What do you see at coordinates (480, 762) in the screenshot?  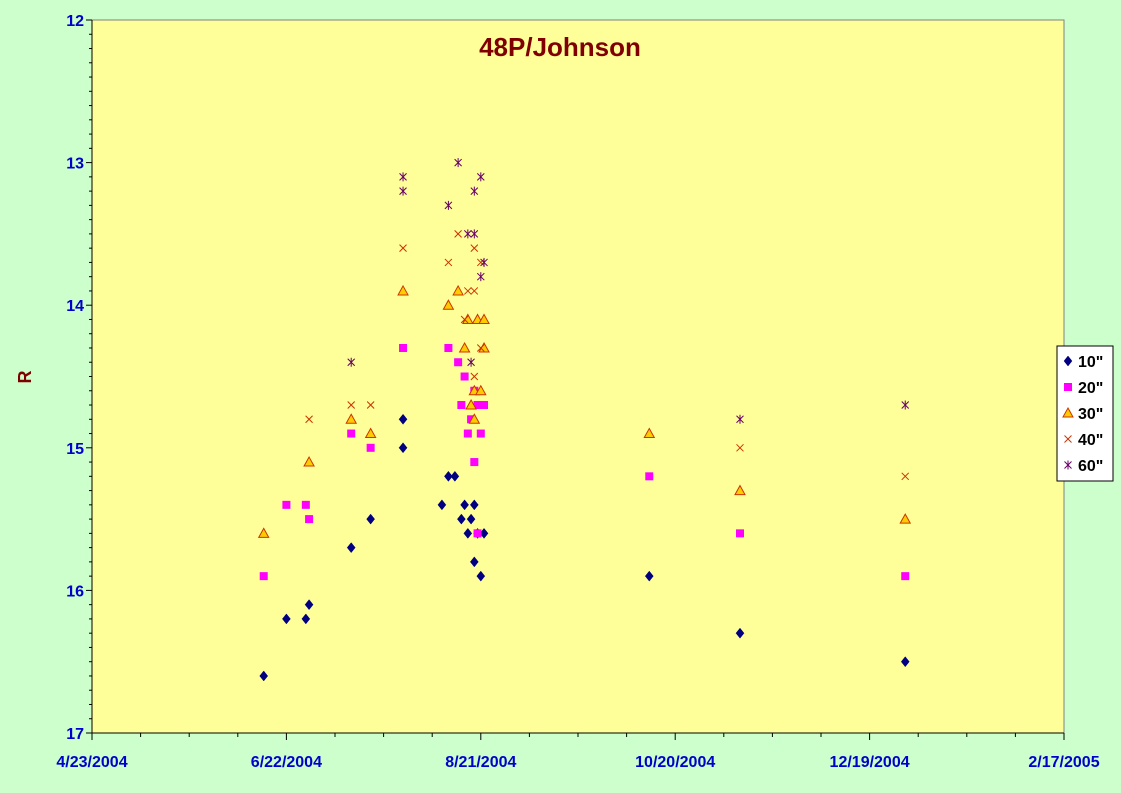 I see `x-tick-label: 8/21/2004` at bounding box center [480, 762].